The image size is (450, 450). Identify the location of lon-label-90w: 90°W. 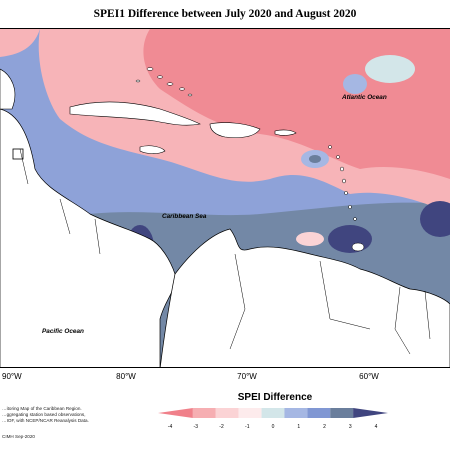
(12, 376).